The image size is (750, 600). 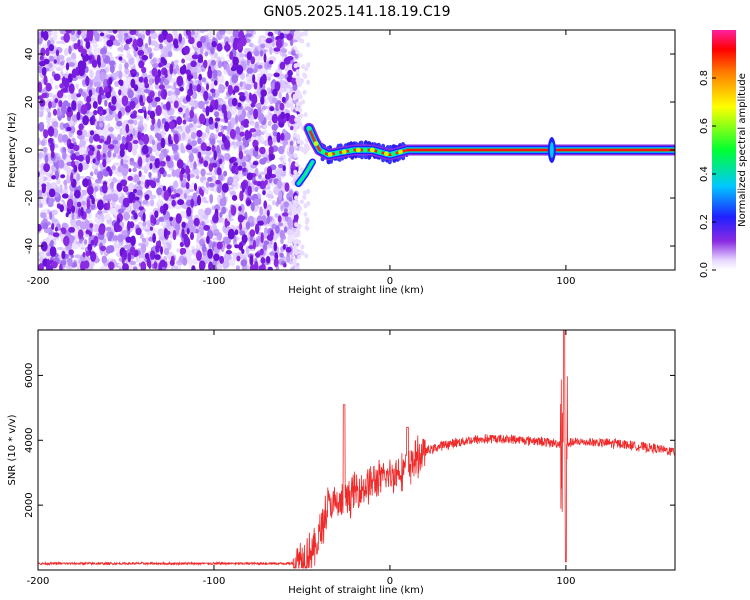 I want to click on y-tick-label: 20, so click(x=29, y=102).